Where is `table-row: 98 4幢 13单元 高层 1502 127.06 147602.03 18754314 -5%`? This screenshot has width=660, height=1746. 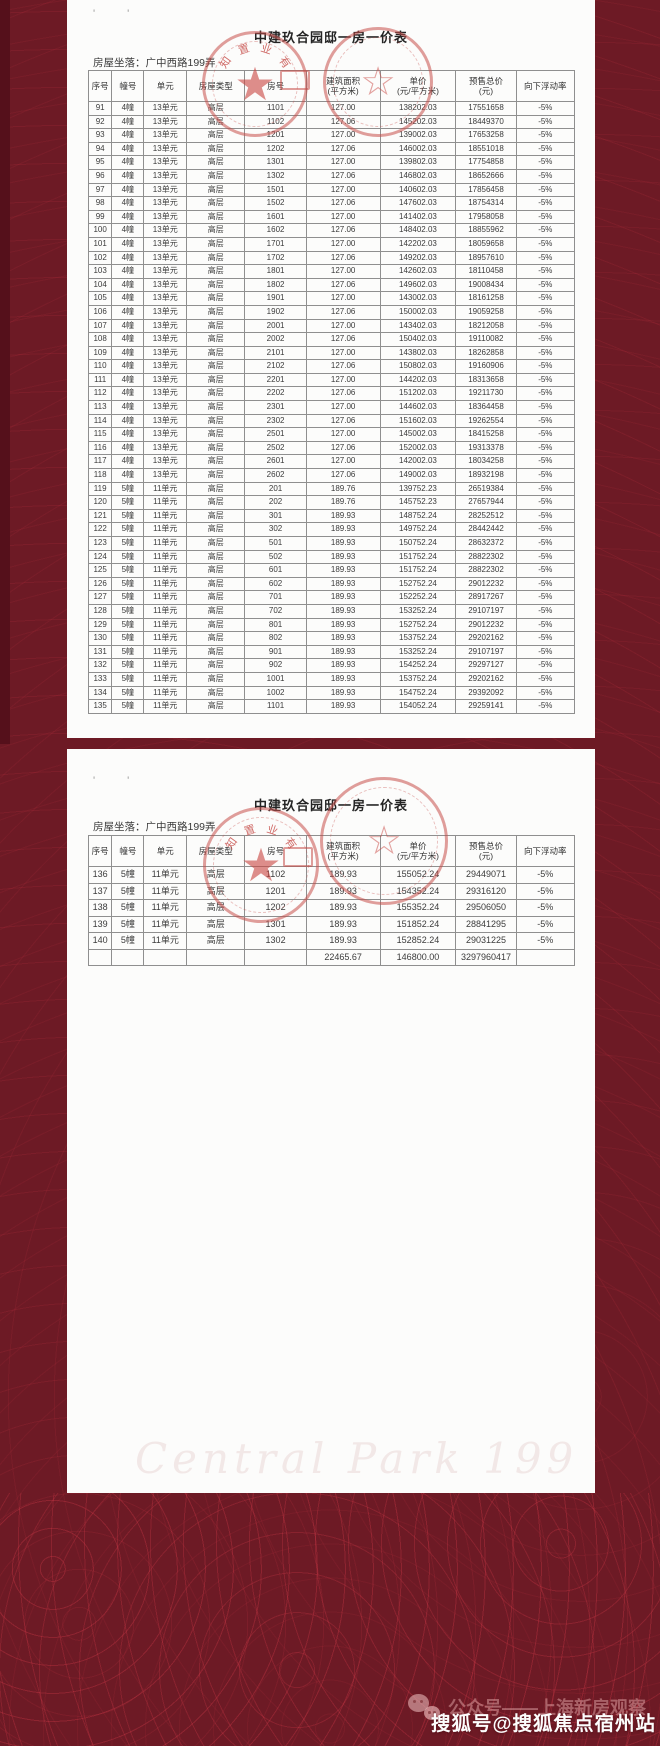 table-row: 98 4幢 13单元 高层 1502 127.06 147602.03 18754314 -5% is located at coordinates (331, 203).